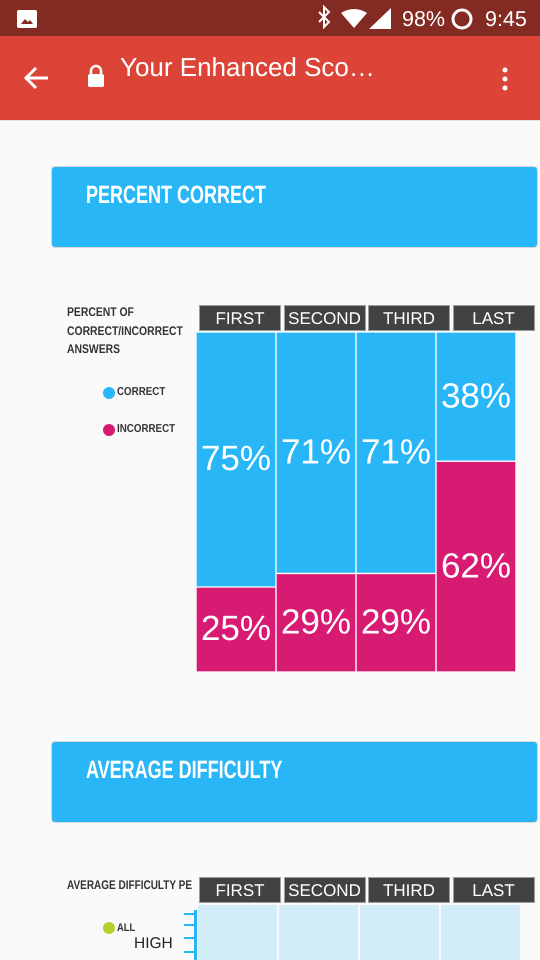 The height and width of the screenshot is (960, 540). Describe the element at coordinates (506, 18) in the screenshot. I see `text: 9:45` at that location.